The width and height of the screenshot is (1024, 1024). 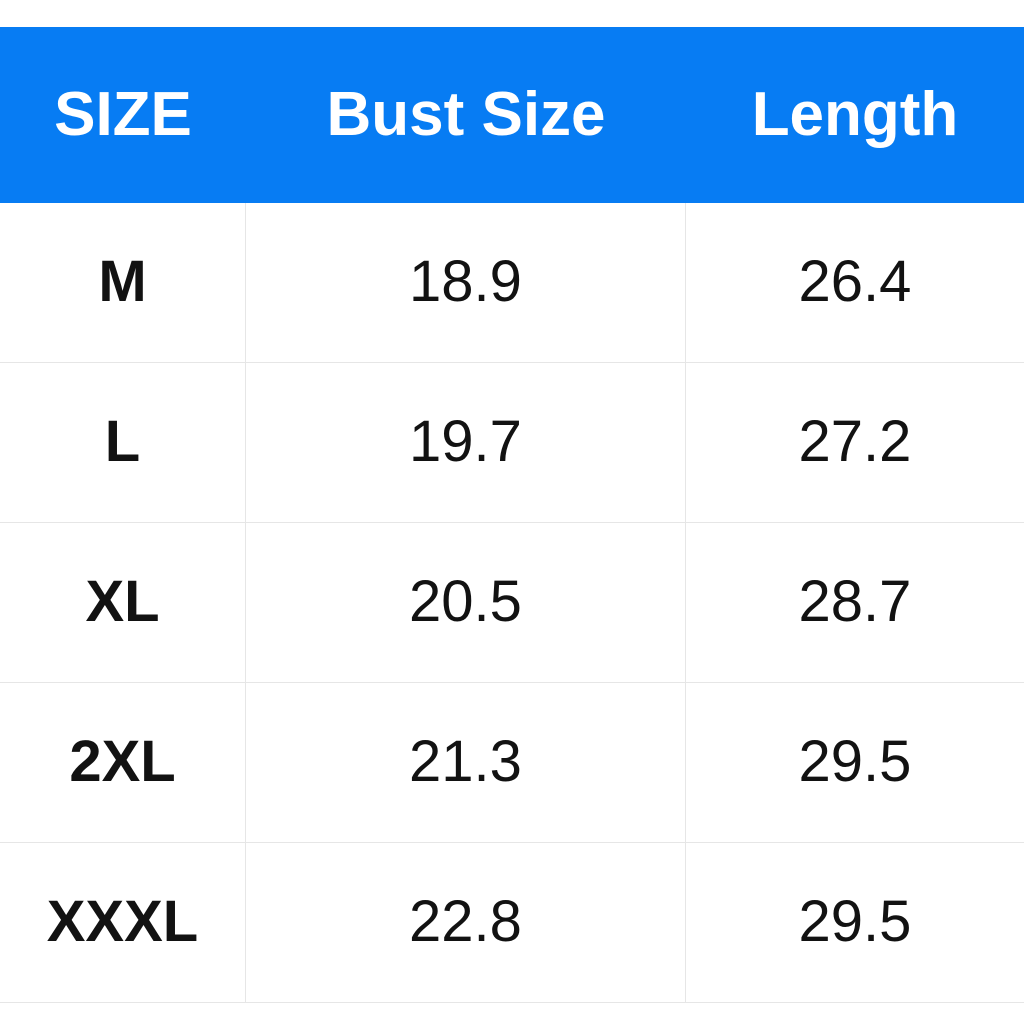 I want to click on cell-bust-size: 21.3, so click(x=466, y=762).